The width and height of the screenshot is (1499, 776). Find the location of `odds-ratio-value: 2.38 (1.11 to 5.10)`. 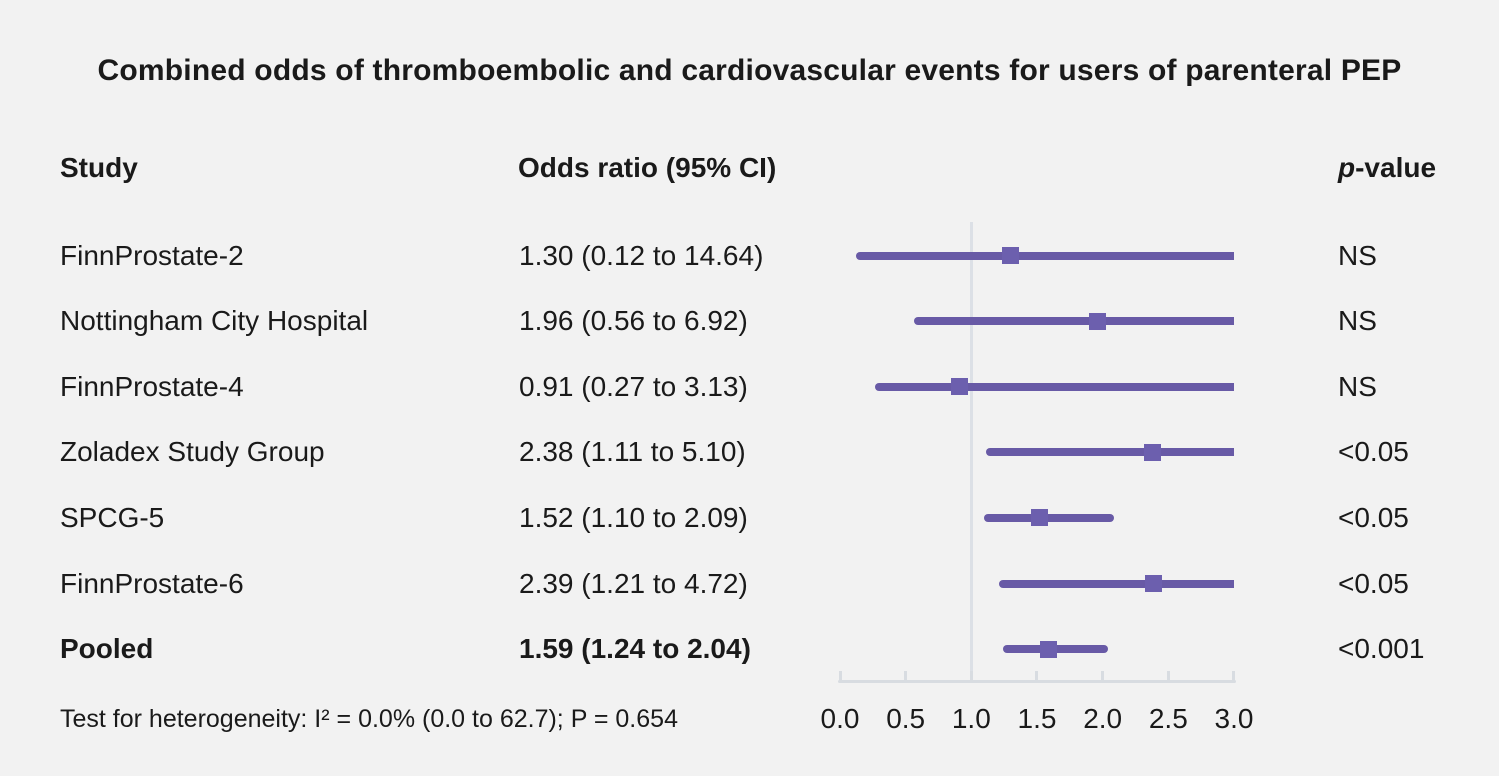

odds-ratio-value: 2.38 (1.11 to 5.10) is located at coordinates (632, 452).